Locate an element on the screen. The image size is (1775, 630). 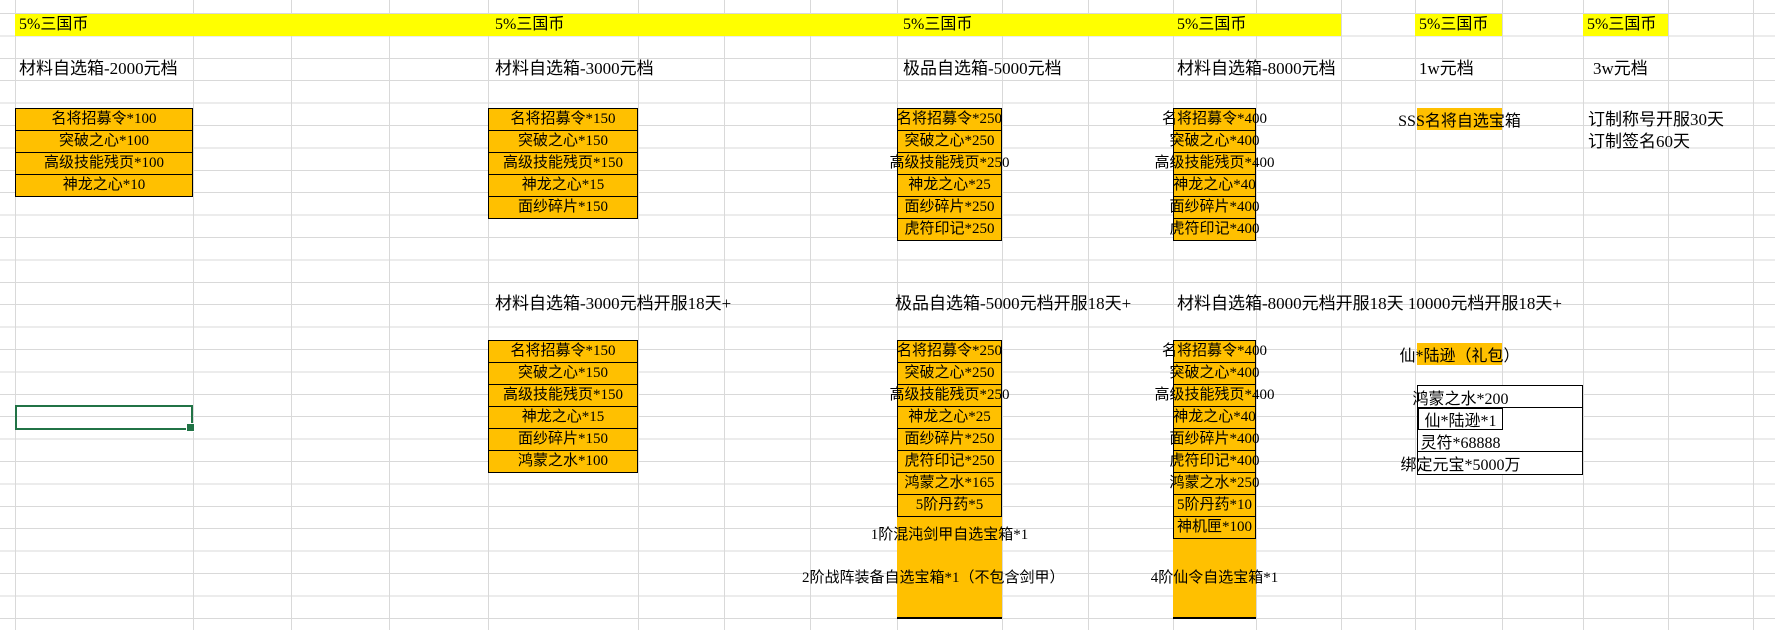
item-cell: 5阶丹药*5 is located at coordinates (949, 505).